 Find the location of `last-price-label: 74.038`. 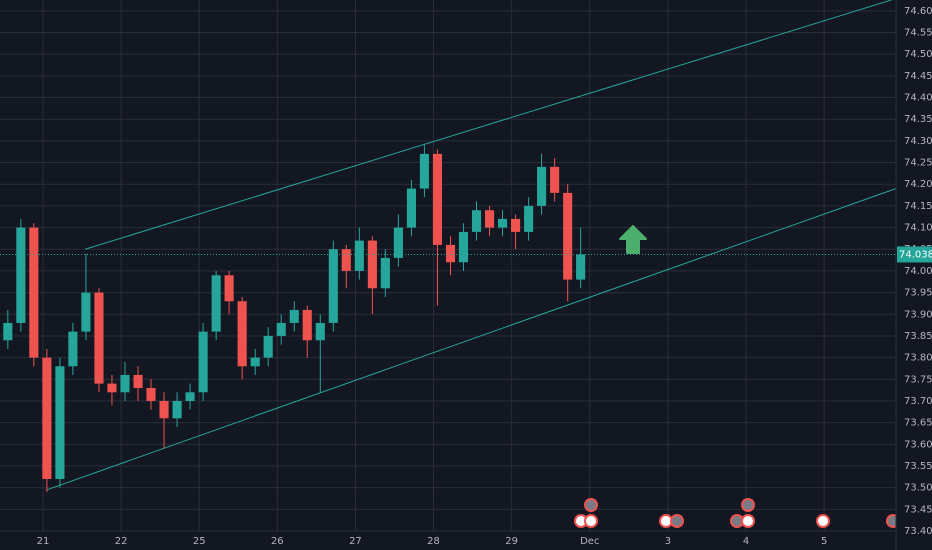

last-price-label: 74.038 is located at coordinates (915, 254).